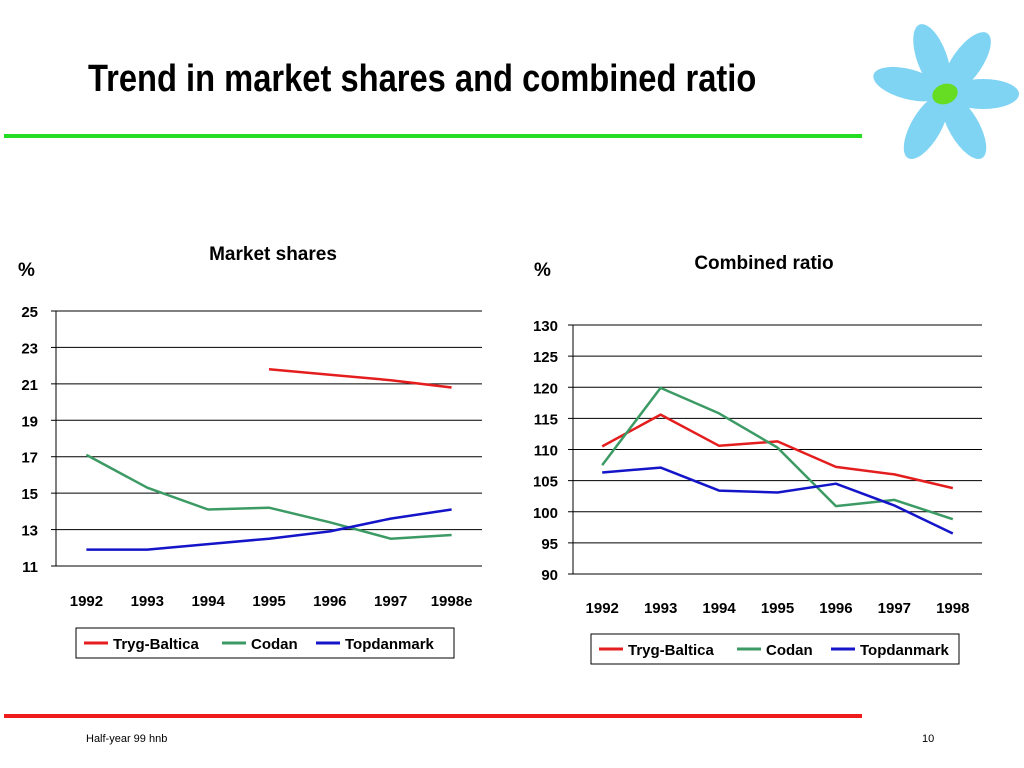 This screenshot has width=1024, height=768. Describe the element at coordinates (273, 254) in the screenshot. I see `chart-title: Market shares` at that location.